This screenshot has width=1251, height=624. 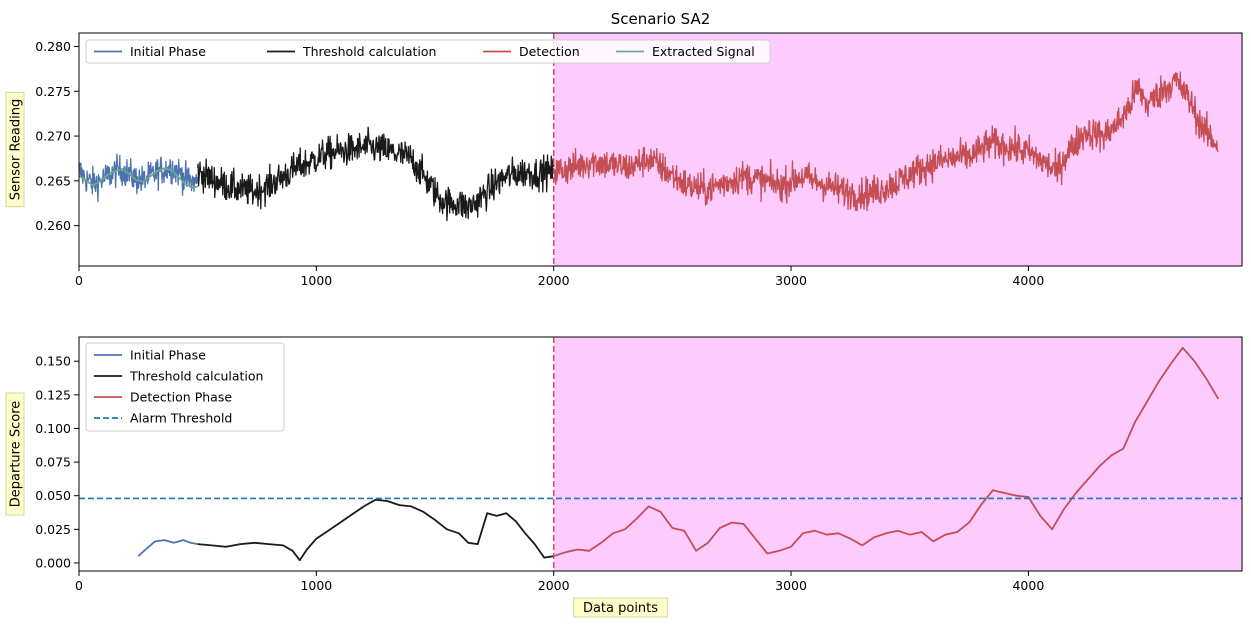 I want to click on y-tick-label: 0.260, so click(x=53, y=225).